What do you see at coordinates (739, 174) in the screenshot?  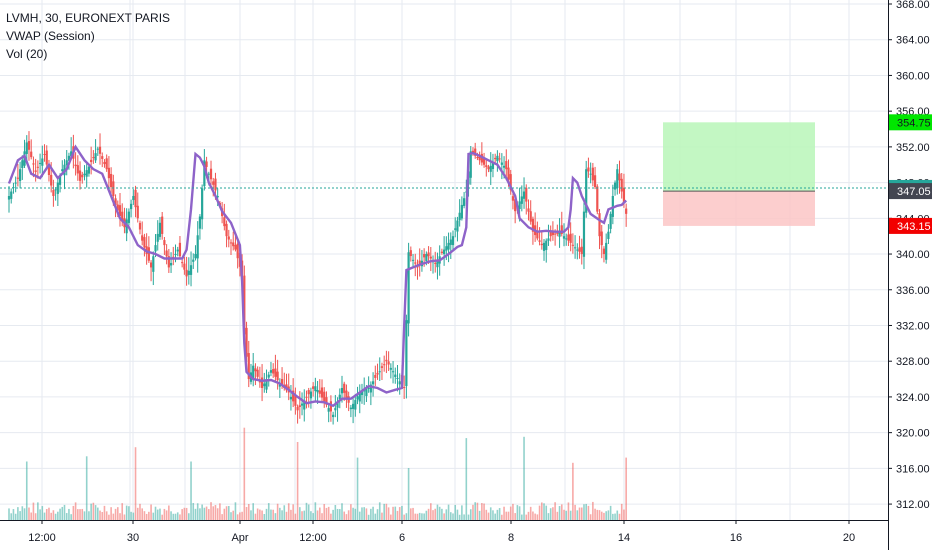 I see `position-tool` at bounding box center [739, 174].